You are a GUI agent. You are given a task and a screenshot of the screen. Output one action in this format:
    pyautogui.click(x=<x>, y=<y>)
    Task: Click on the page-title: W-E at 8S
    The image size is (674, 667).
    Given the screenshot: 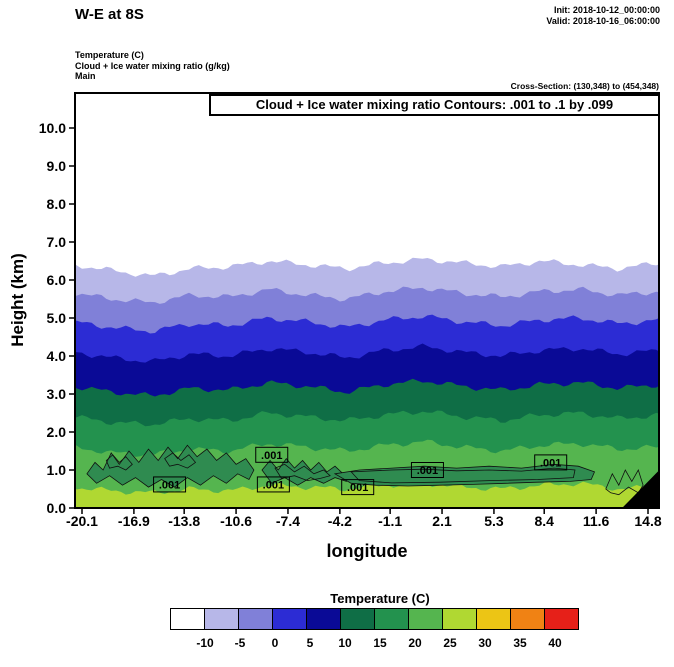 What is the action you would take?
    pyautogui.click(x=109, y=14)
    